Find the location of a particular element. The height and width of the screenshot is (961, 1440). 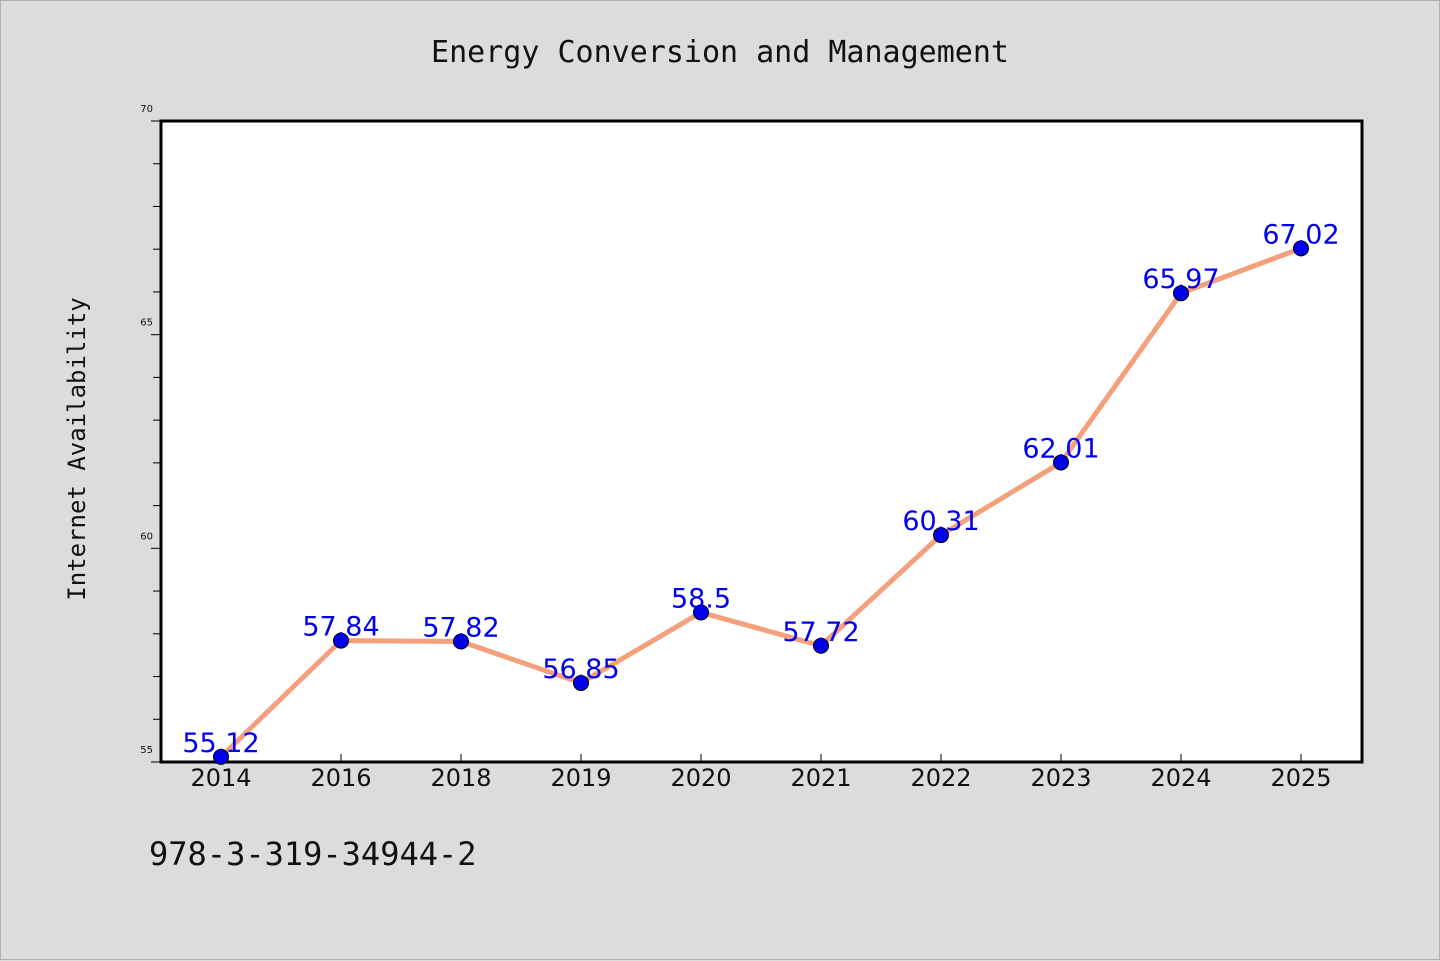

data-label-2014: 55.12 is located at coordinates (220, 743).